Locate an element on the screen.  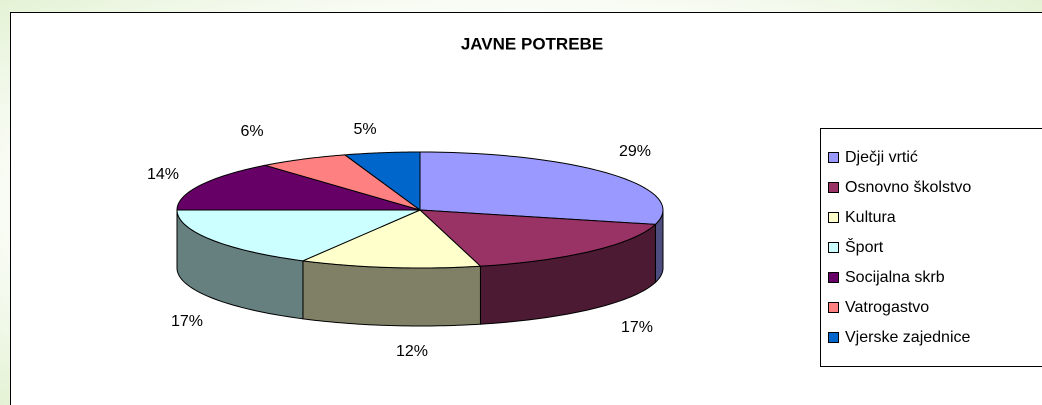
slice-side is located at coordinates (391, 293).